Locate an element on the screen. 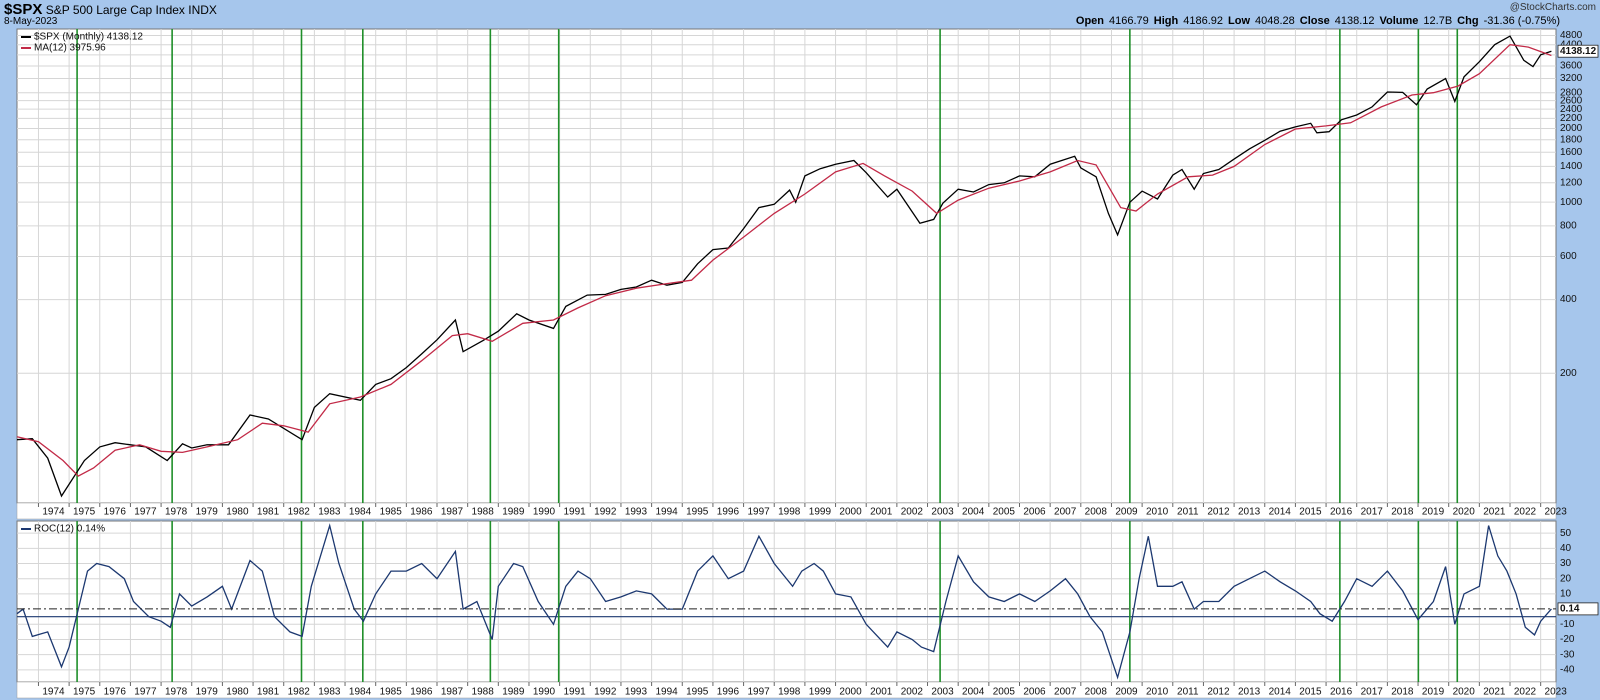  legend-label: $SPX (Monthly) 4138.12 is located at coordinates (88, 37).